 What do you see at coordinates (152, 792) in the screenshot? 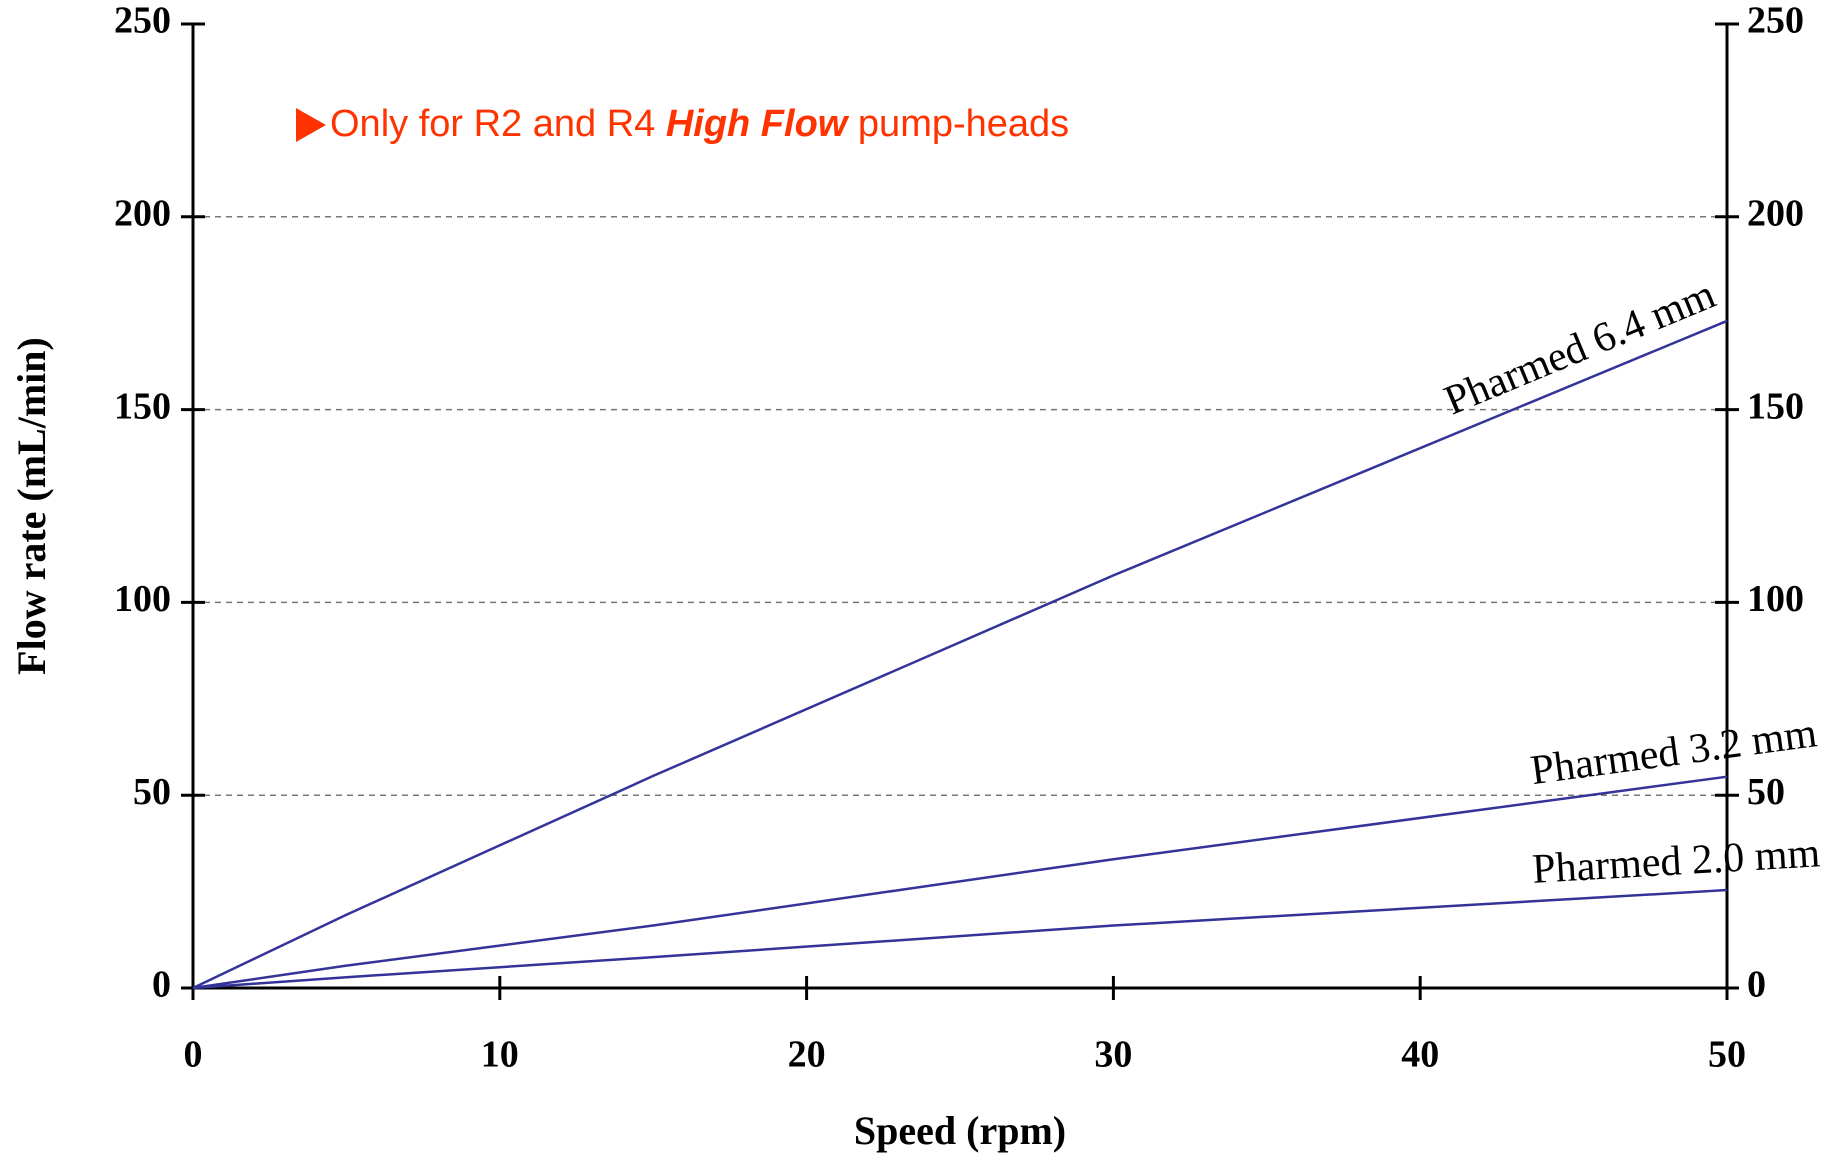
I see `y-tick-label: 50` at bounding box center [152, 792].